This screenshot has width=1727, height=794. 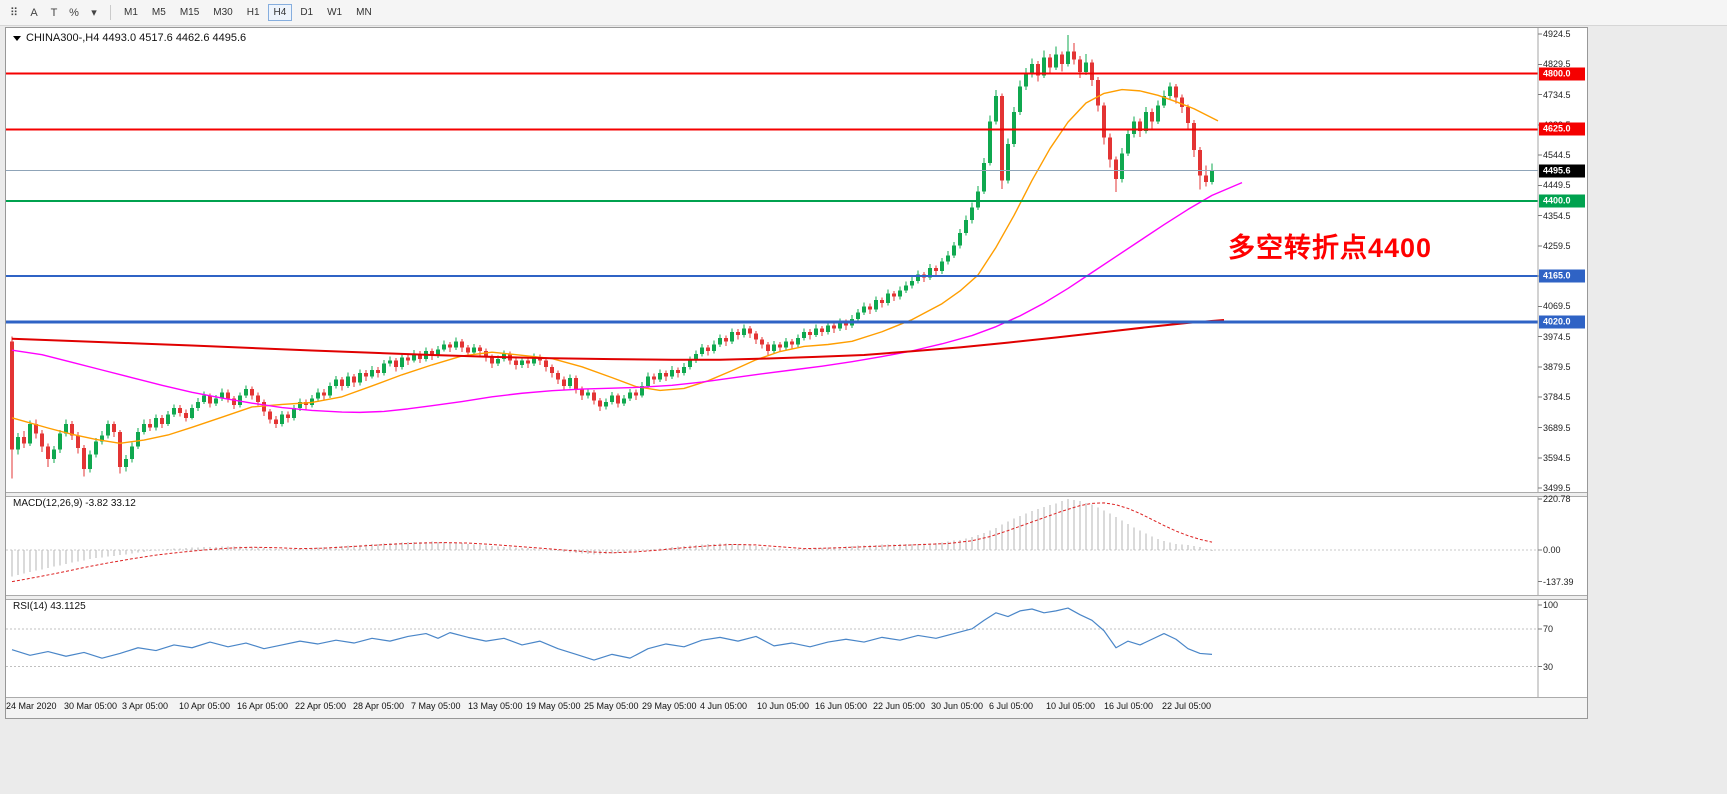 What do you see at coordinates (14, 13) in the screenshot?
I see `grip-icon: ⠿` at bounding box center [14, 13].